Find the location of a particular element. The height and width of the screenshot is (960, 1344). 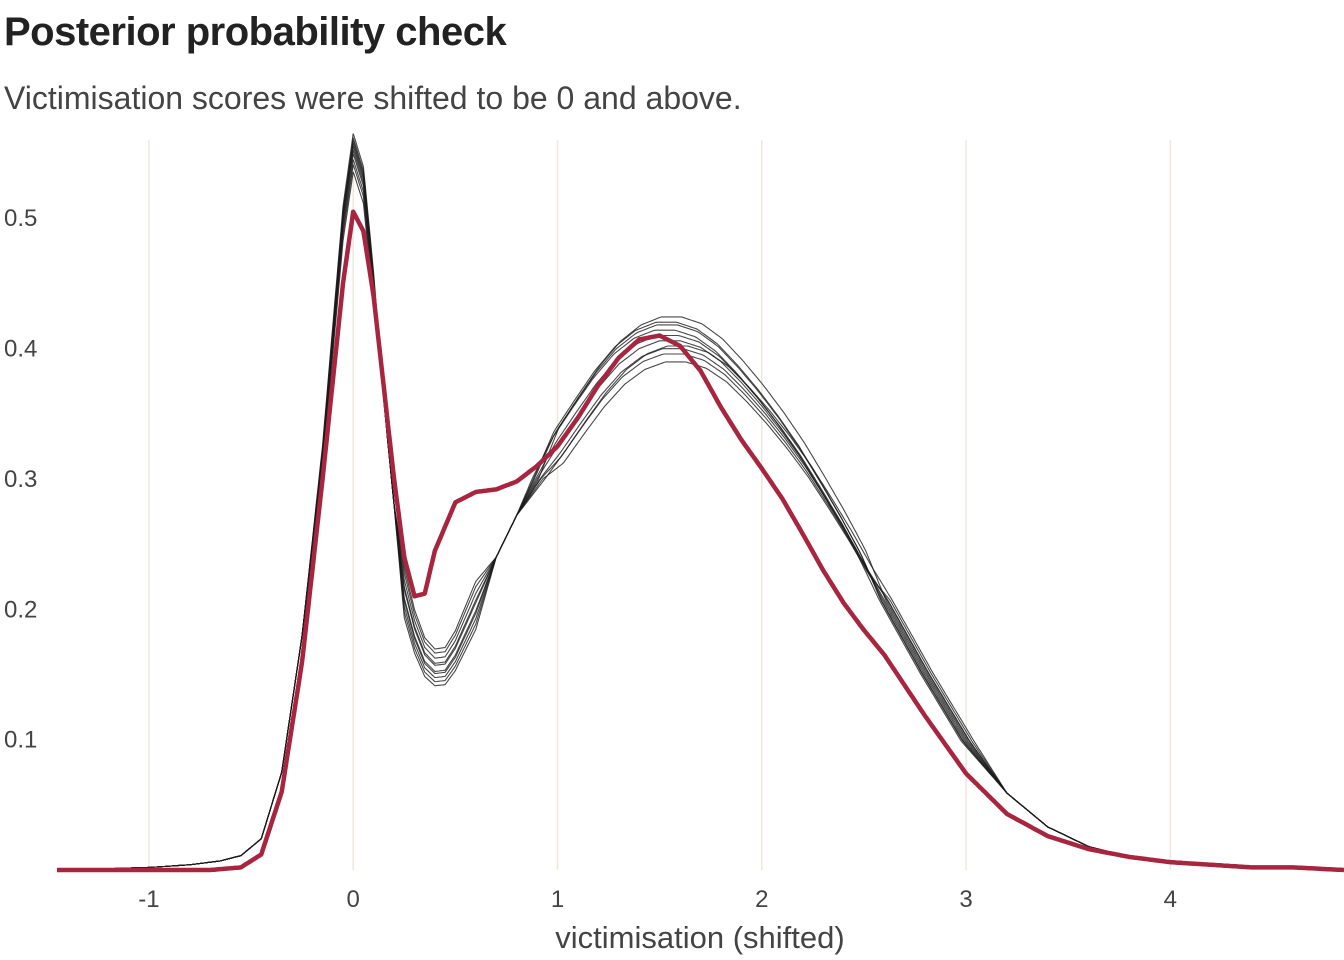

x-tick-label: 2 is located at coordinates (761, 899).